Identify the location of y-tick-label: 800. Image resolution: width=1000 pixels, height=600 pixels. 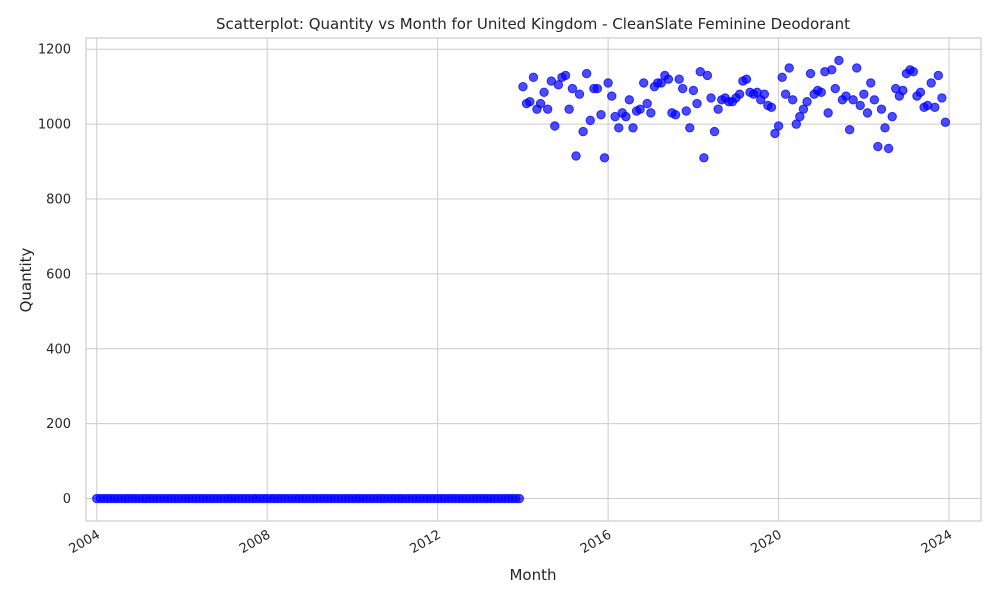
(58, 200).